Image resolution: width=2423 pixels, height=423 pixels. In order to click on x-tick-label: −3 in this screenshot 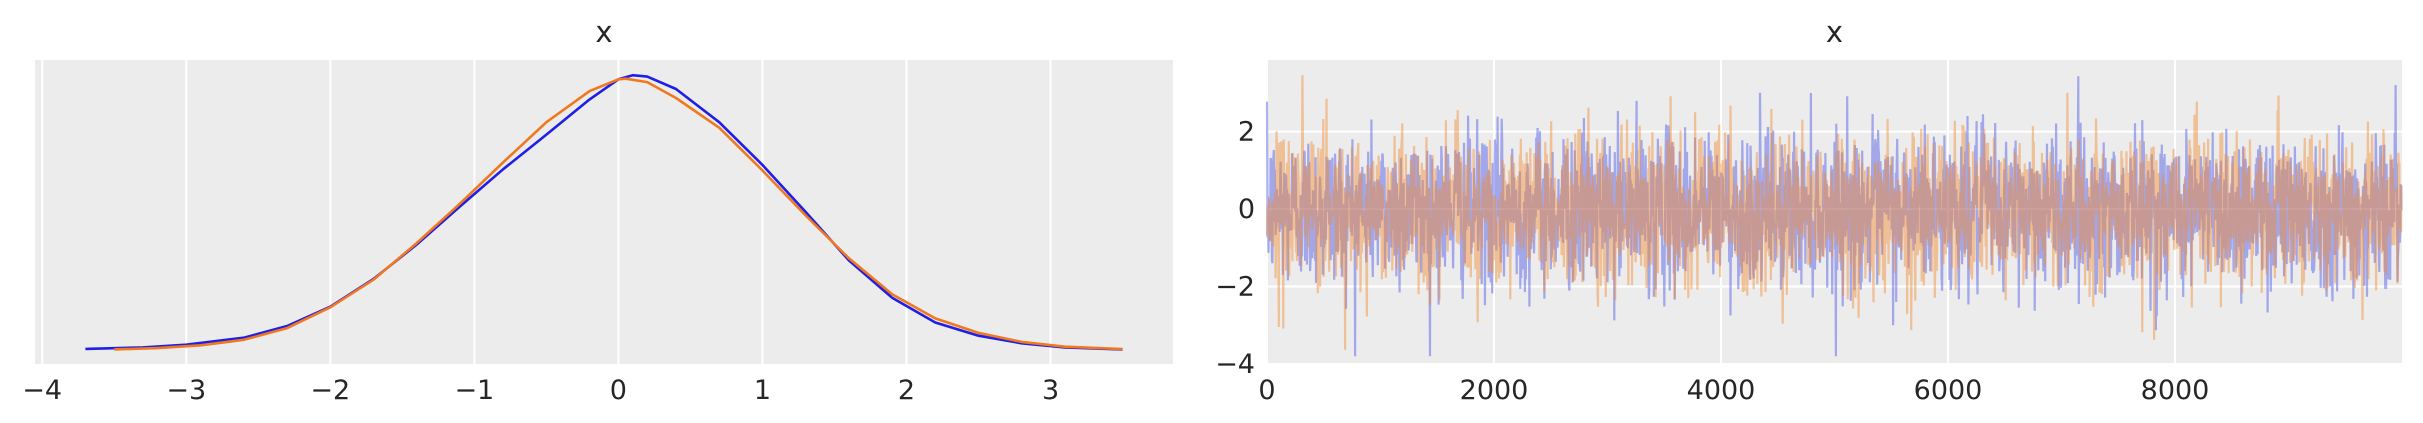, I will do `click(186, 390)`.